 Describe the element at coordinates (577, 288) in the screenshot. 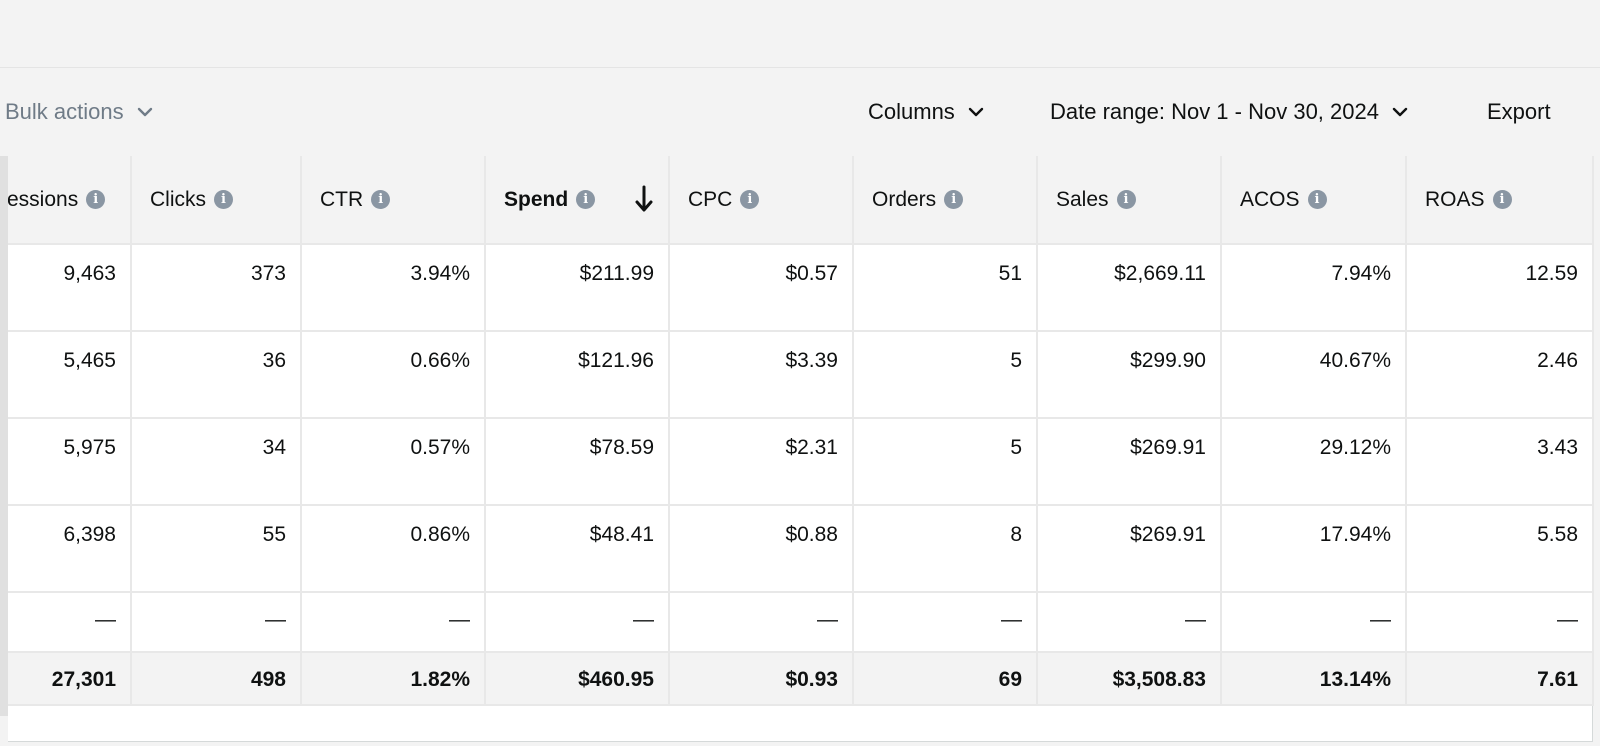

I see `table-cell: $211.99` at that location.